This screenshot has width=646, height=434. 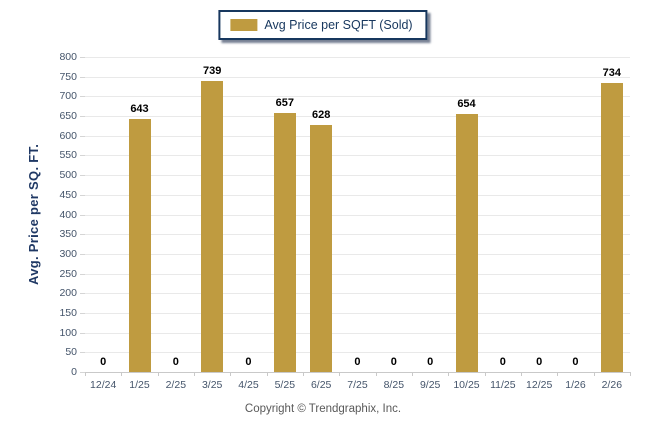 I want to click on x-tick-label: 10/25, so click(x=466, y=385).